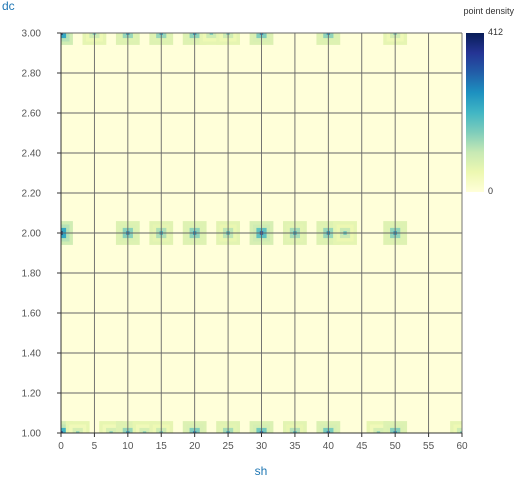  What do you see at coordinates (32, 434) in the screenshot?
I see `y-tick-label: 1.00` at bounding box center [32, 434].